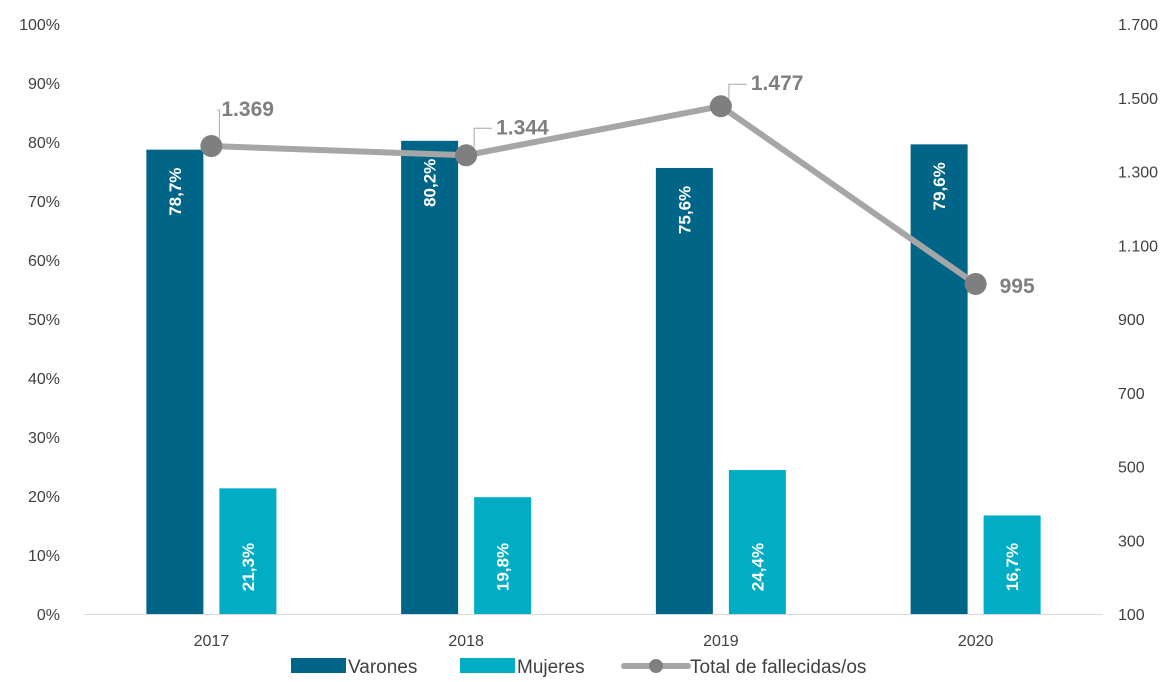  What do you see at coordinates (1138, 246) in the screenshot?
I see `y-right-tick-label: 1.100` at bounding box center [1138, 246].